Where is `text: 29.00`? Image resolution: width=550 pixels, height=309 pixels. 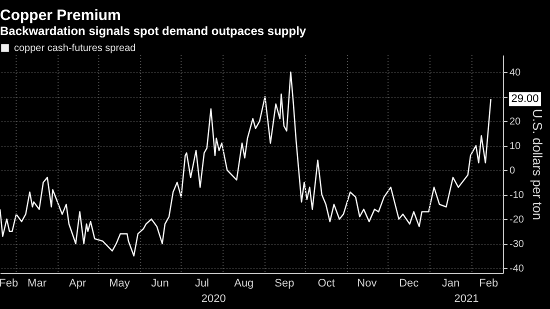 text: 29.00 is located at coordinates (525, 99).